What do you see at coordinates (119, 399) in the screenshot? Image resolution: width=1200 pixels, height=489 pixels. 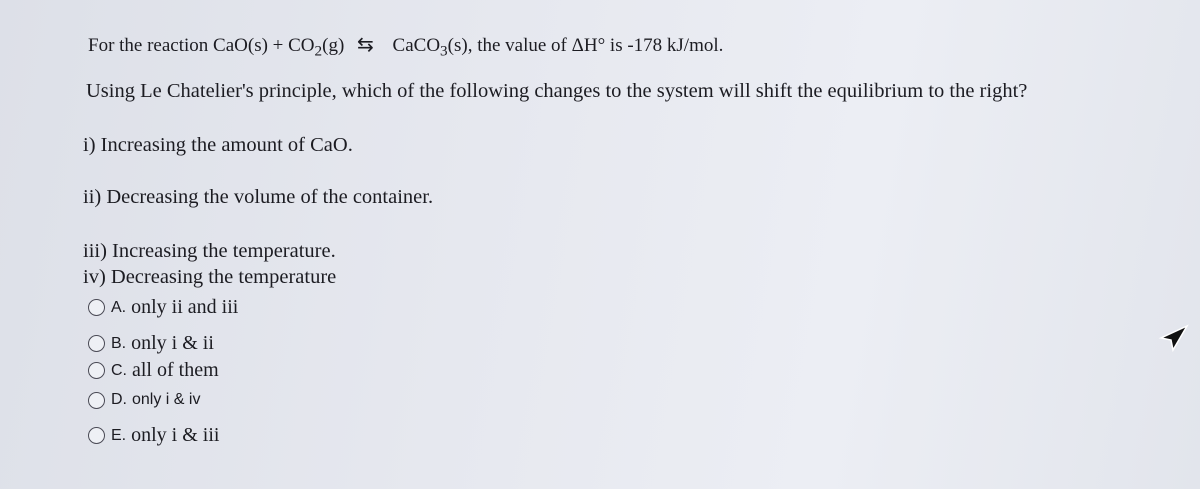 I see `option-letter: D.` at bounding box center [119, 399].